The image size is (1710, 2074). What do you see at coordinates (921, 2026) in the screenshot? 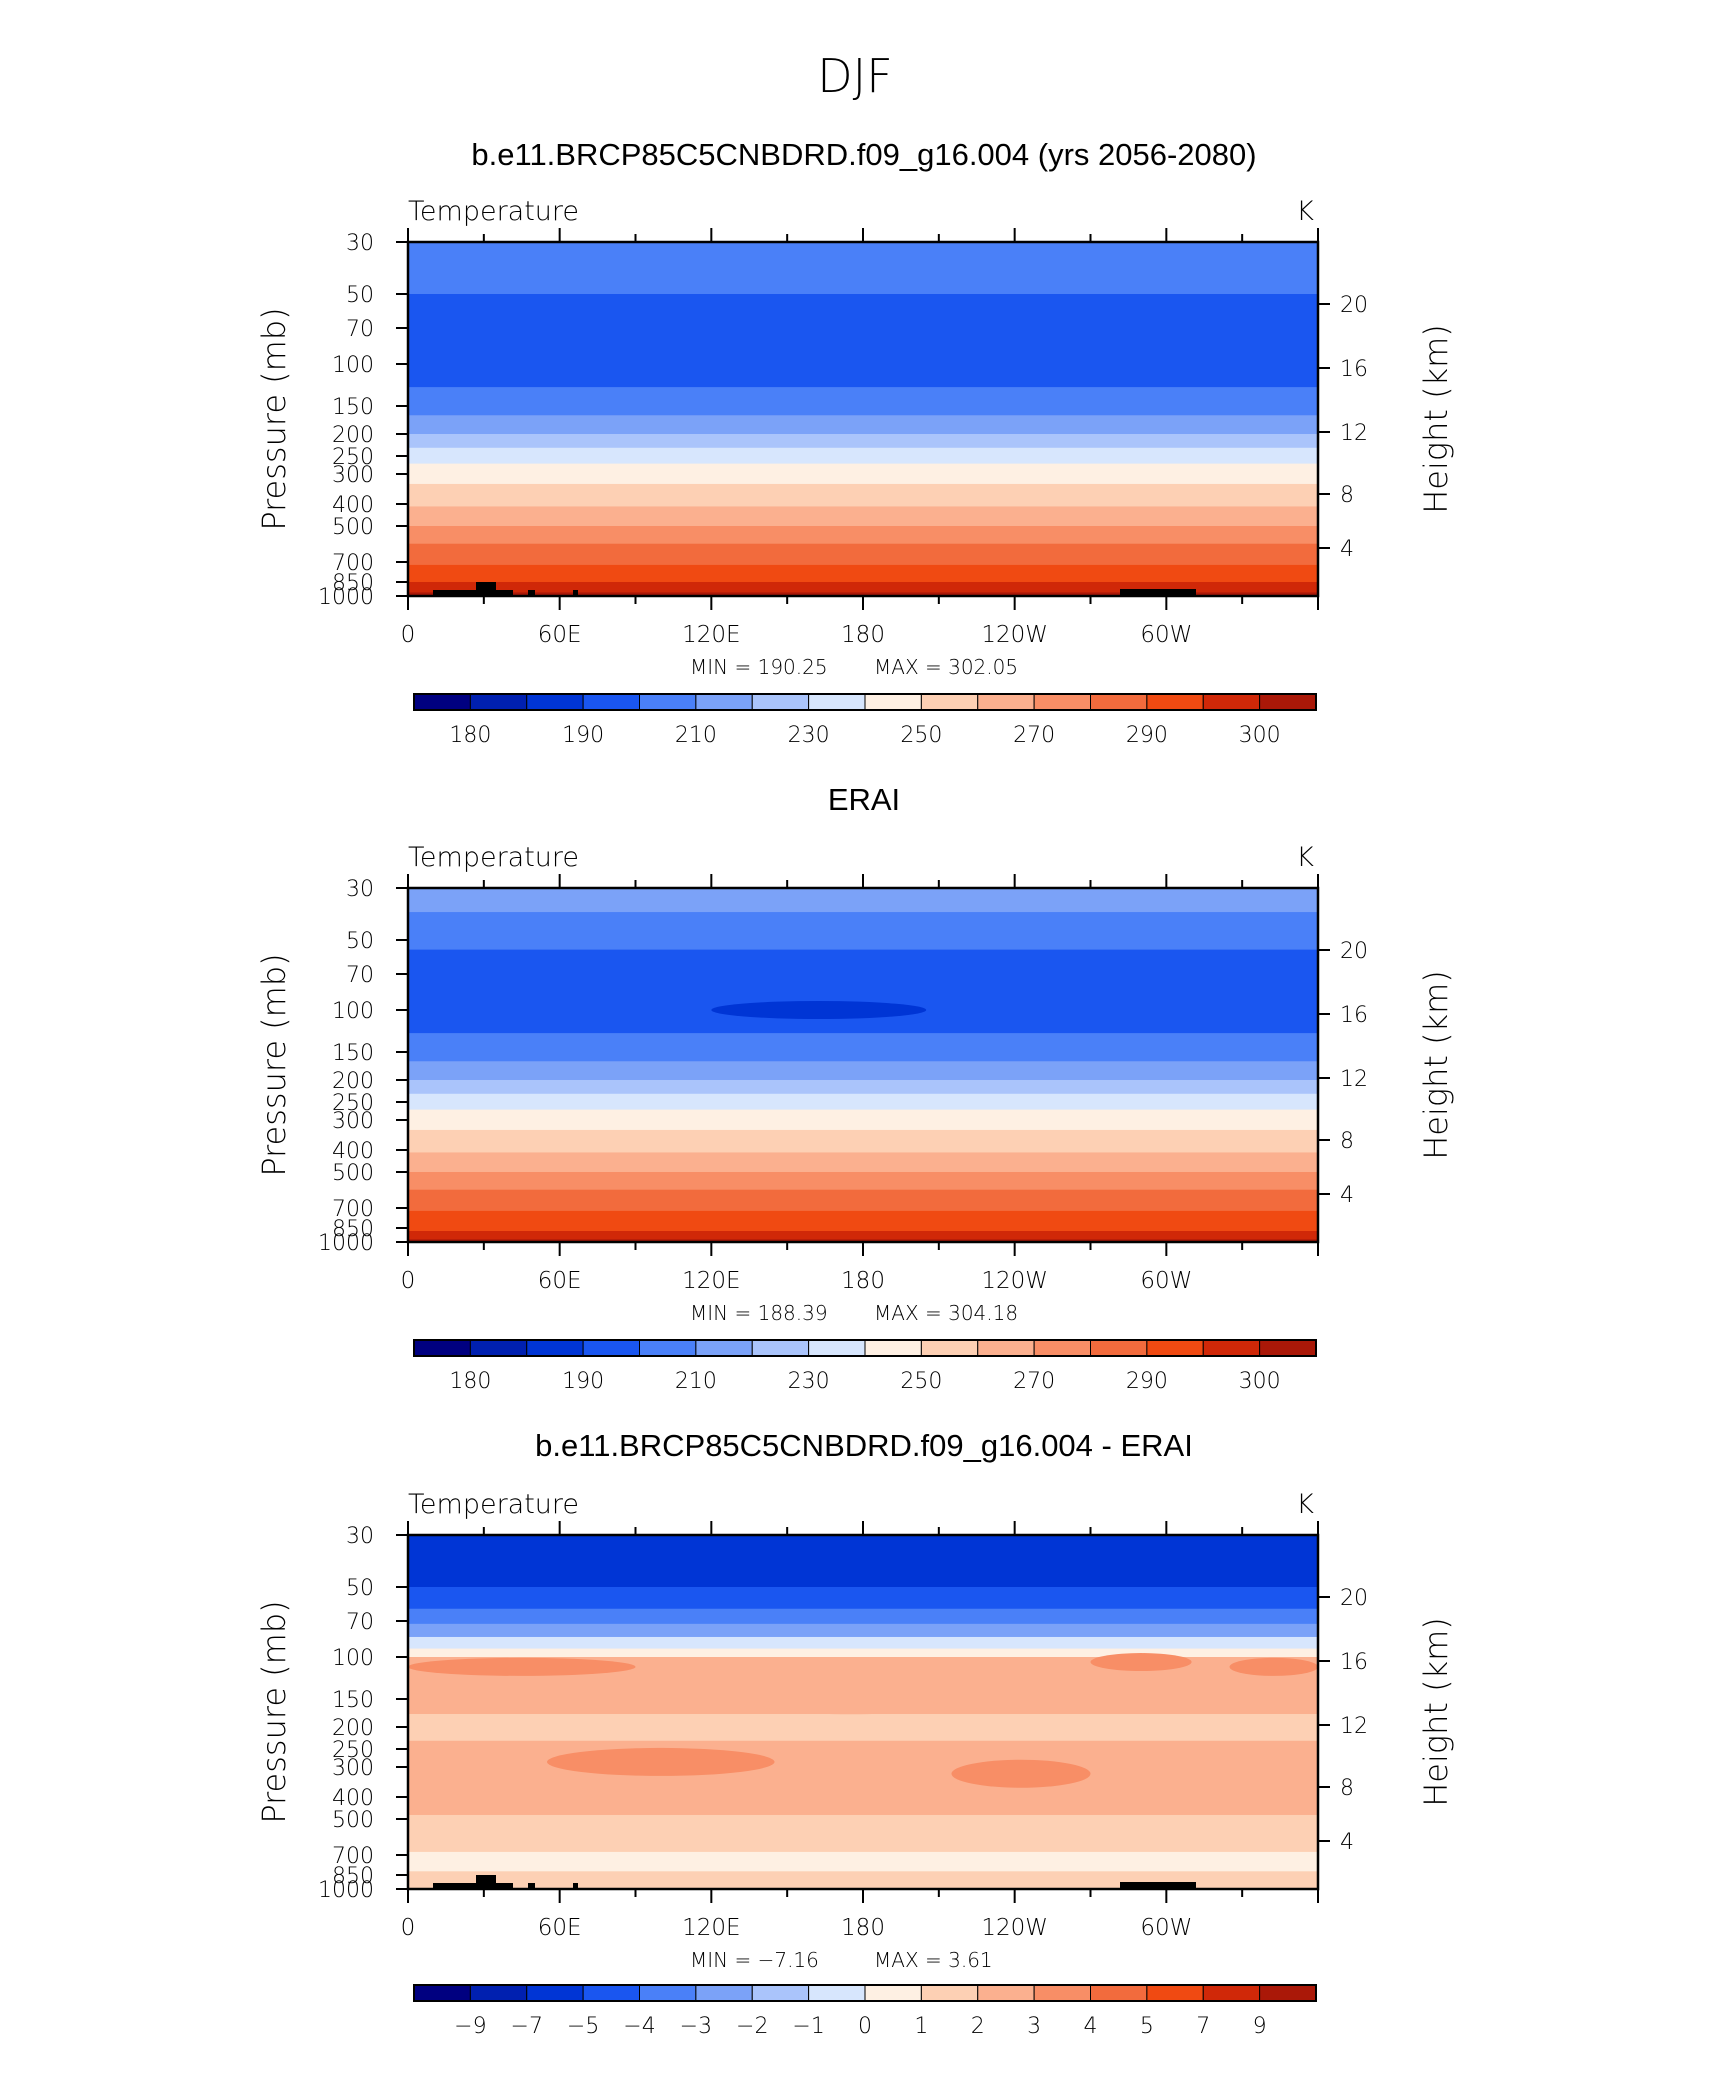
I see `colorbar-label: 1` at bounding box center [921, 2026].